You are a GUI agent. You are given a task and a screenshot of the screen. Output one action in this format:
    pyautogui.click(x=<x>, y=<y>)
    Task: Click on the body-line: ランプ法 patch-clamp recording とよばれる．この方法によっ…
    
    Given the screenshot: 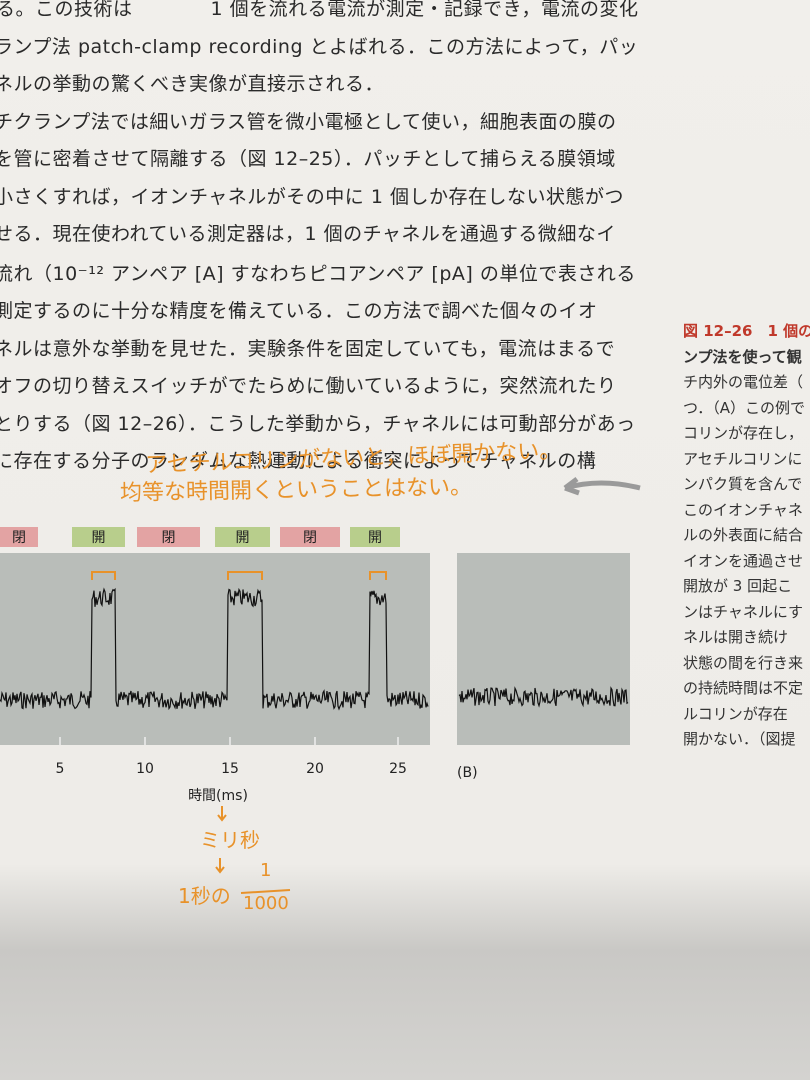 What is the action you would take?
    pyautogui.click(x=319, y=46)
    